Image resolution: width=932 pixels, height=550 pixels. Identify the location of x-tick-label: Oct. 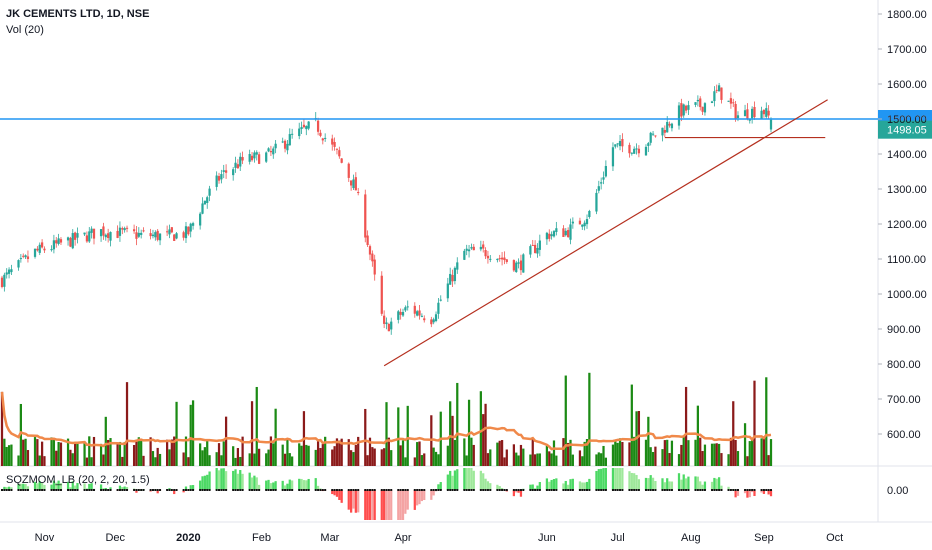
(834, 538).